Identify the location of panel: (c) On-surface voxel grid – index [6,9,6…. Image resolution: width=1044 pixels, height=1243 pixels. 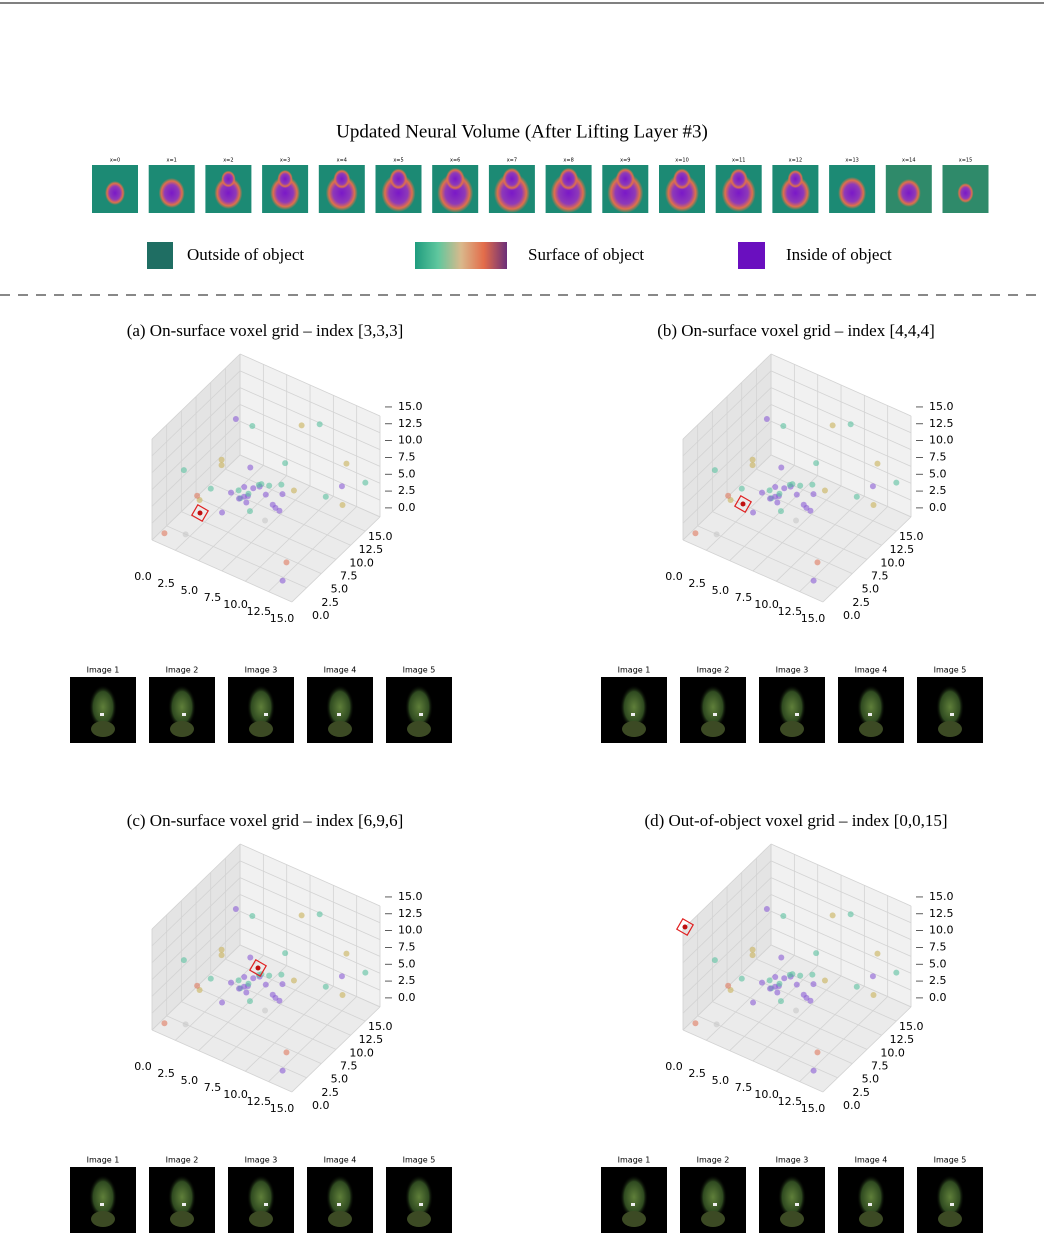
(261, 1022).